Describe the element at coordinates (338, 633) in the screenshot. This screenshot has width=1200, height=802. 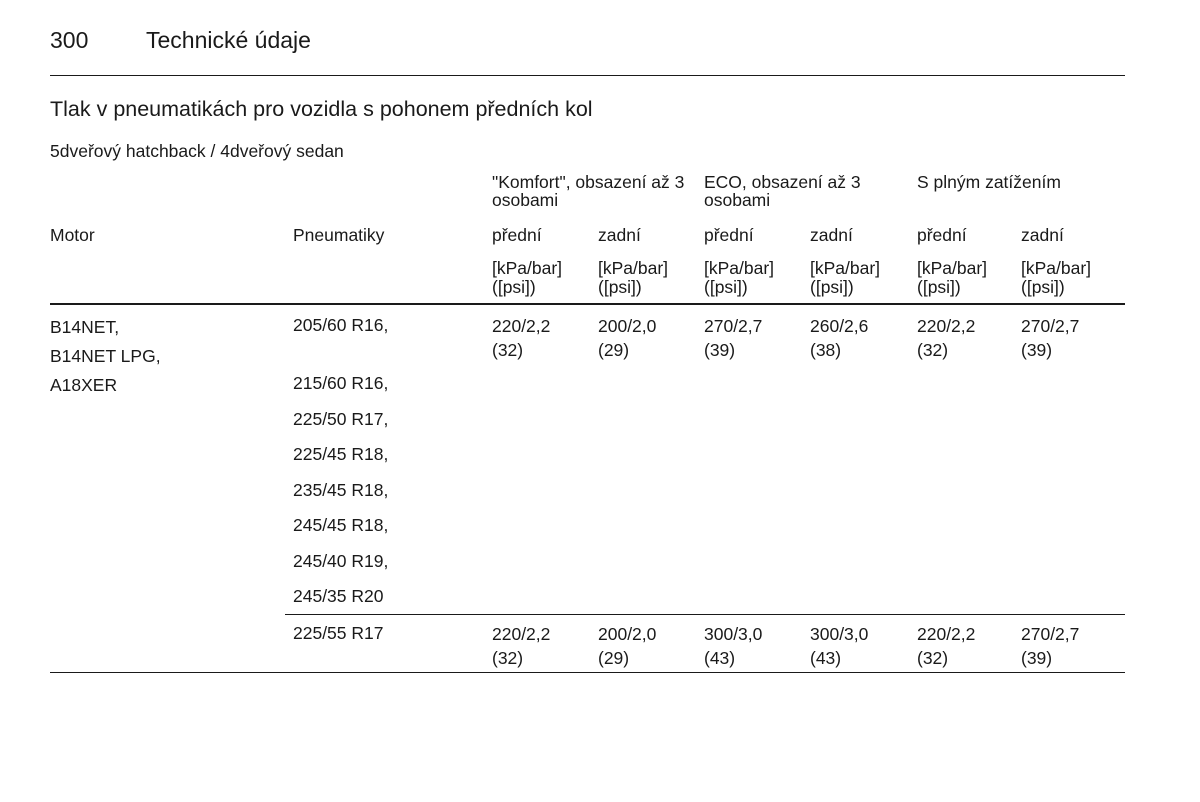
I see `tyre-size: 225/55 R17` at that location.